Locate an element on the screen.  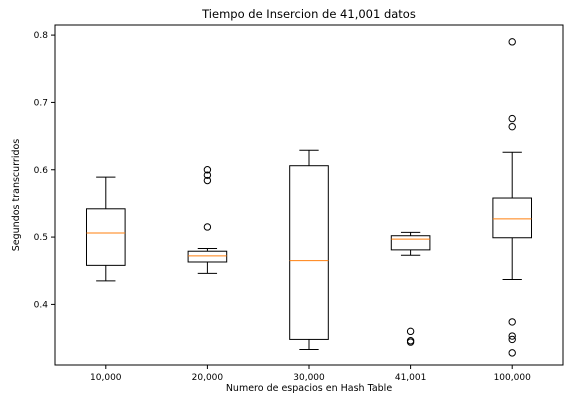
x-axis: 10,000 20,000 30,000 41,001 100,000 is located at coordinates (310, 374).